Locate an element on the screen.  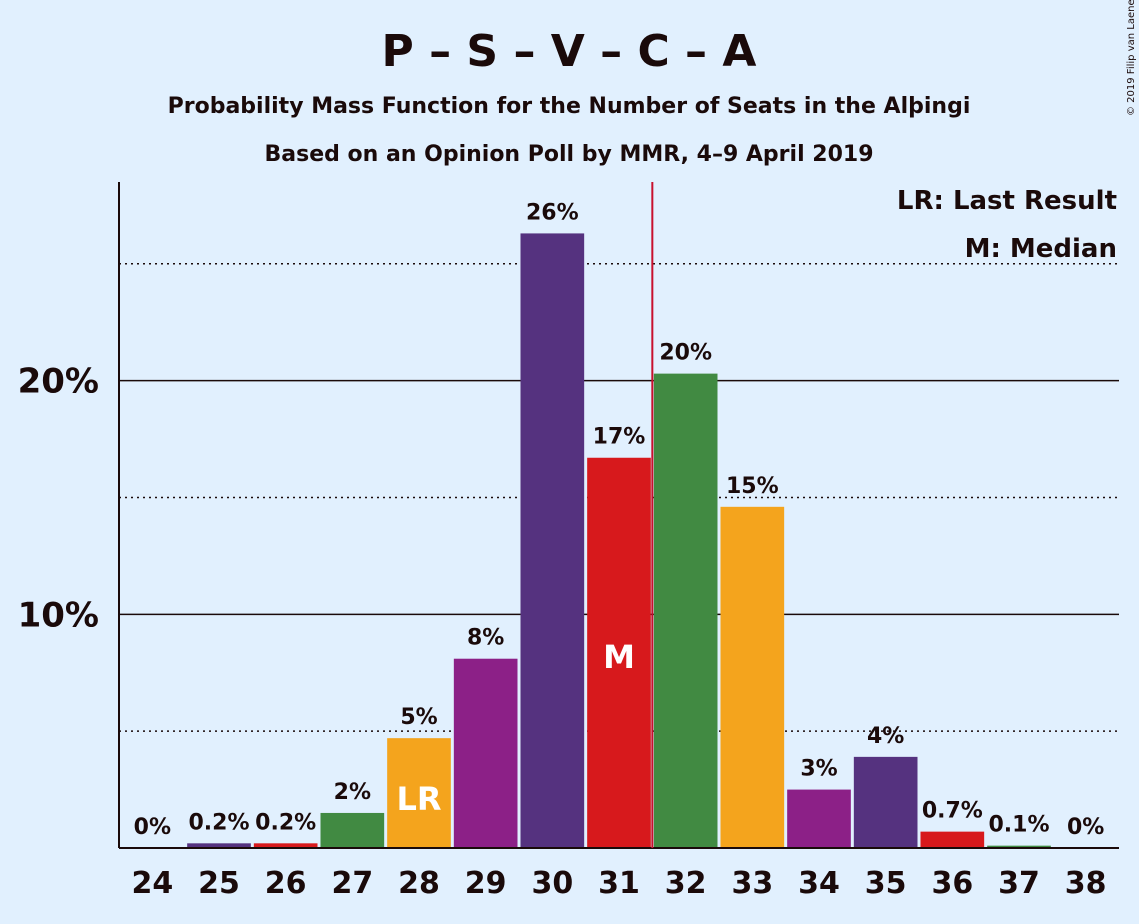
x-tick-label-36: 36 is located at coordinates (952, 883).